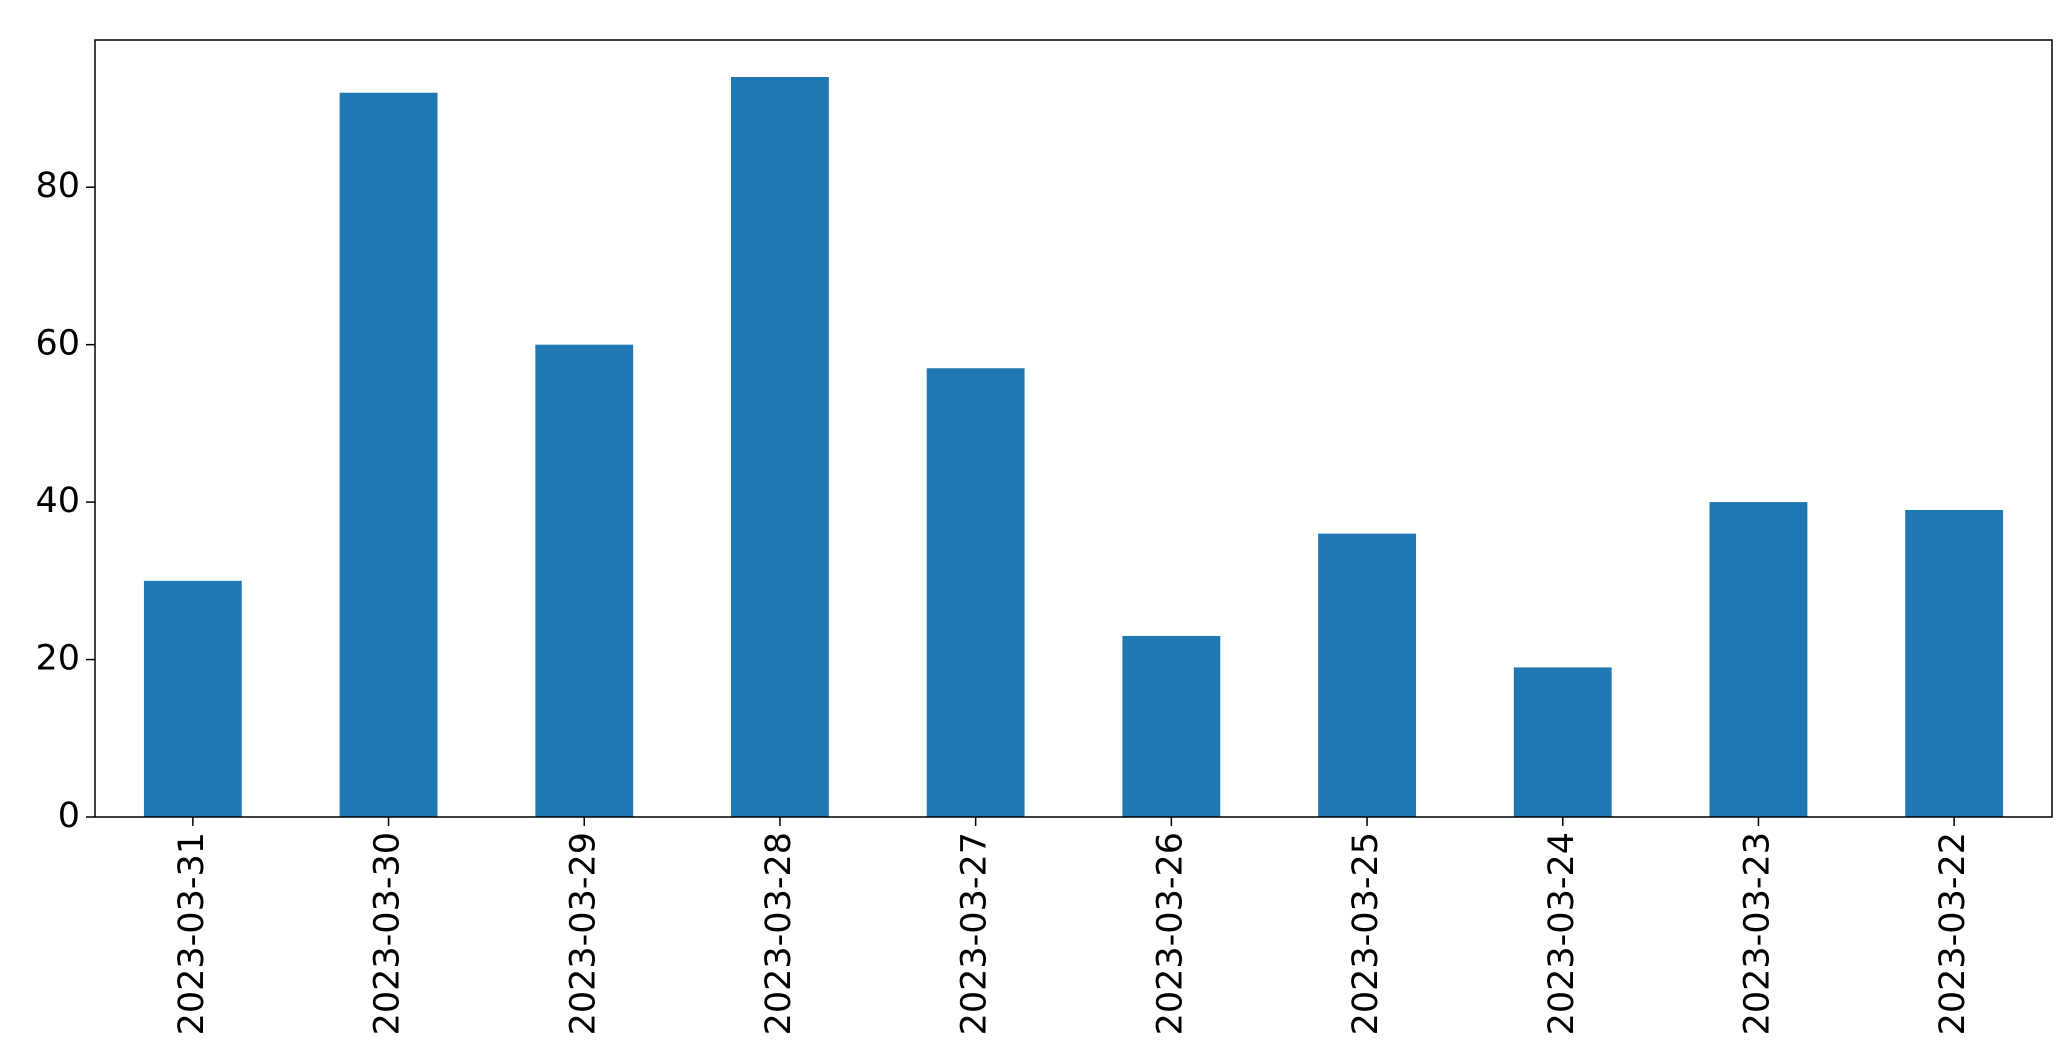  Describe the element at coordinates (1757, 933) in the screenshot. I see `x-tick-label: 2023-03-23` at that location.